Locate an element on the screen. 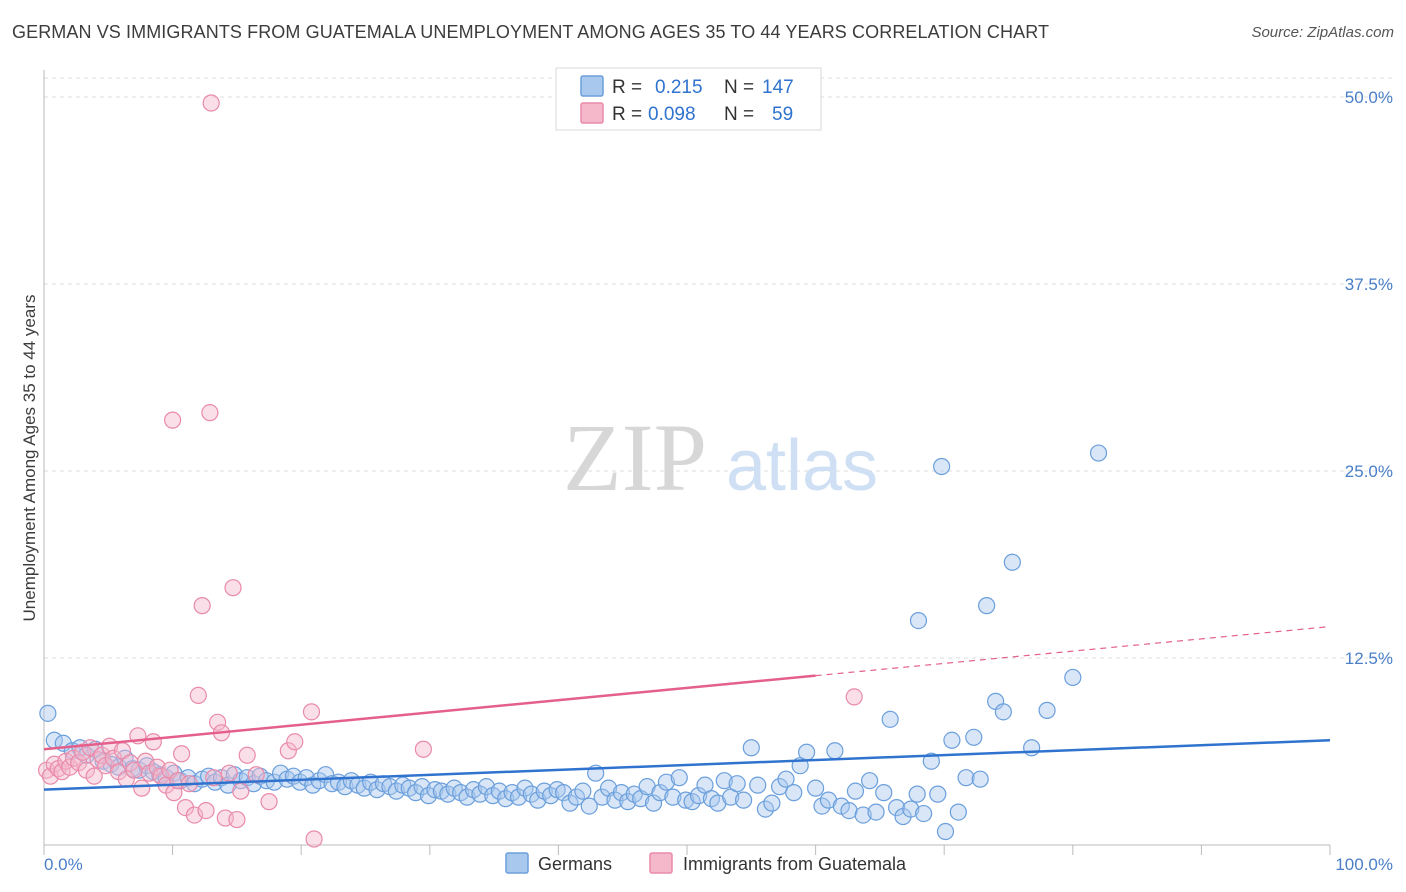 This screenshot has width=1406, height=892. legend-n-label-guatemala: N = is located at coordinates (739, 114).